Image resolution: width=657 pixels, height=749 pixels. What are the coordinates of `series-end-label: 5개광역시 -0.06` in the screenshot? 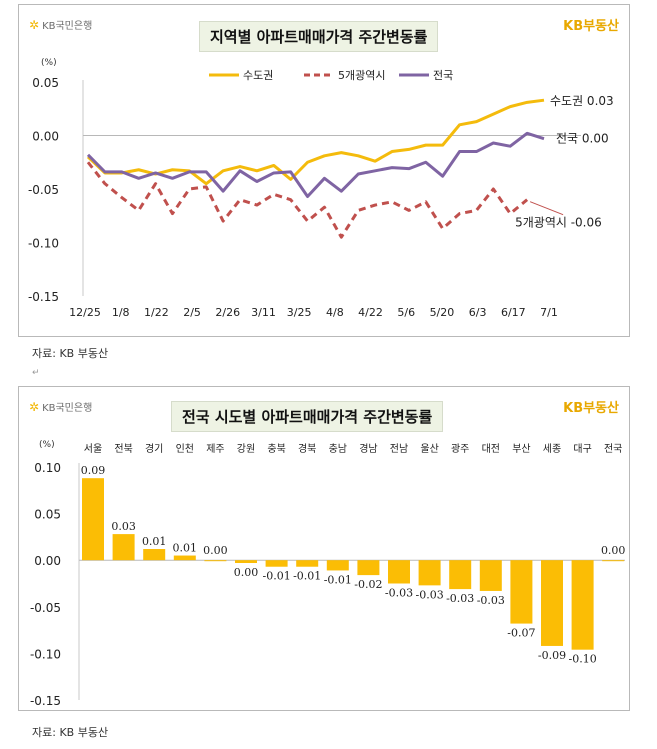 It's located at (558, 223).